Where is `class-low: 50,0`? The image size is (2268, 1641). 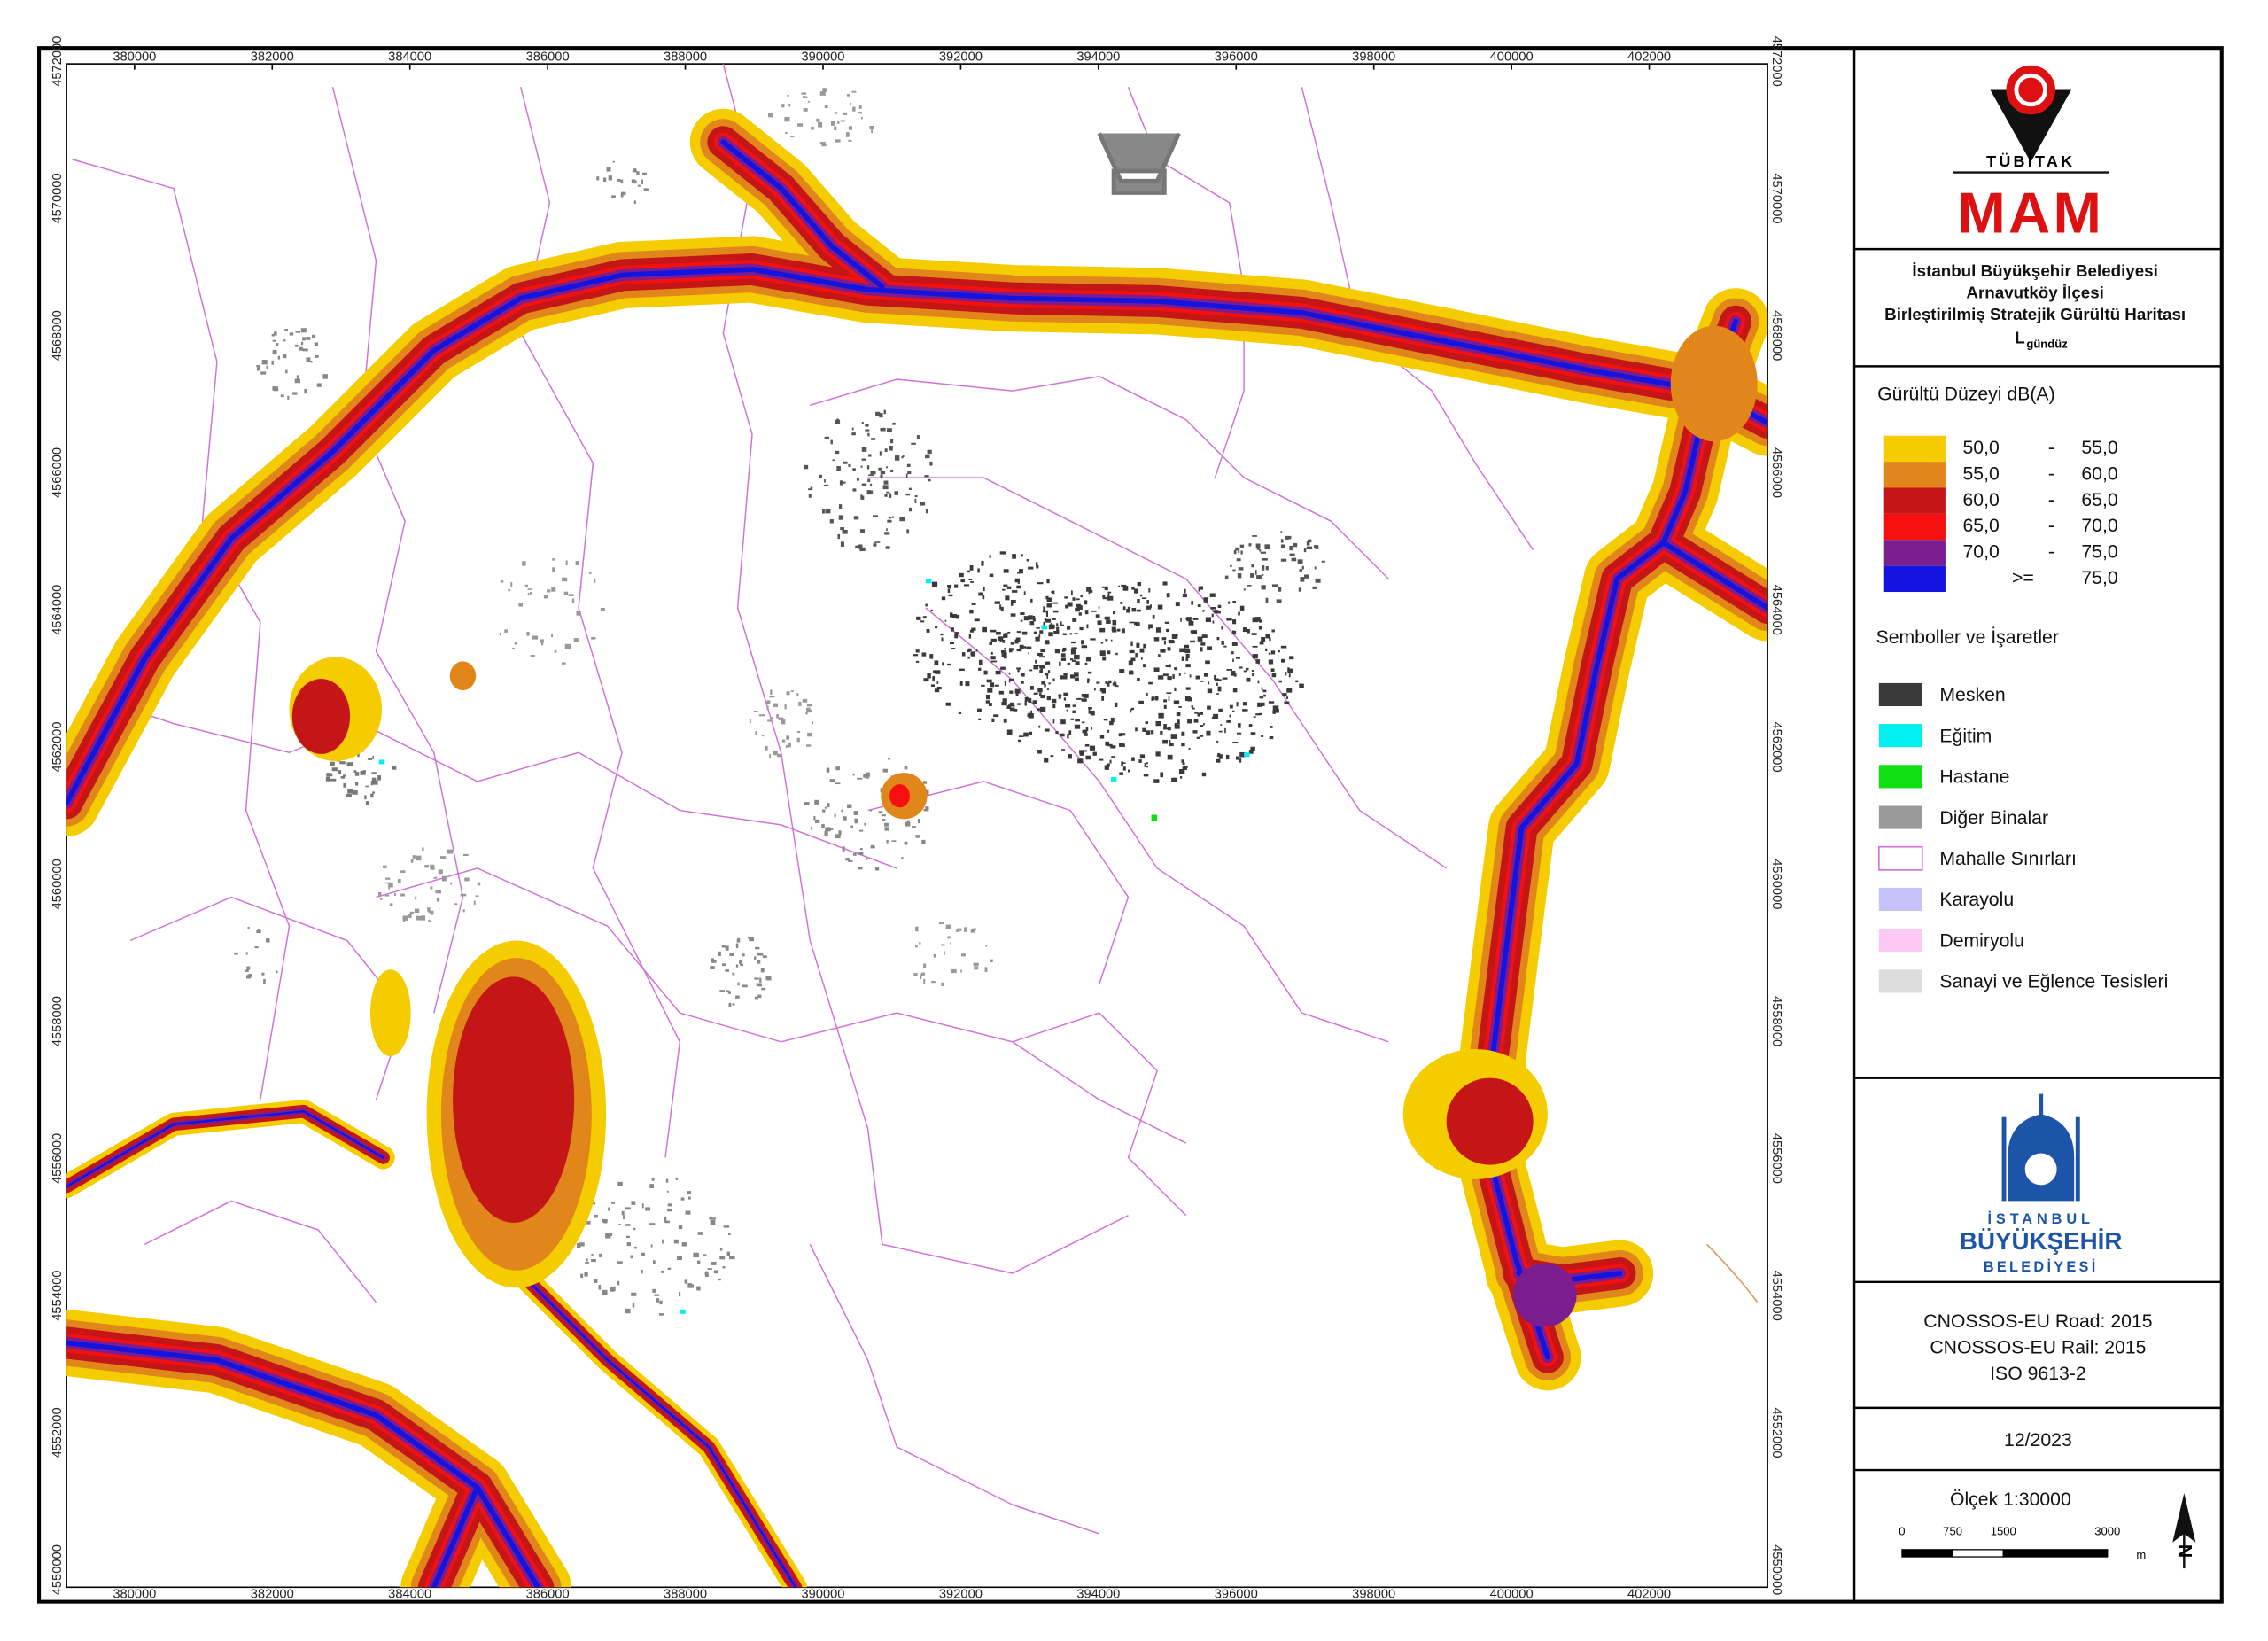 class-low: 50,0 is located at coordinates (1981, 448).